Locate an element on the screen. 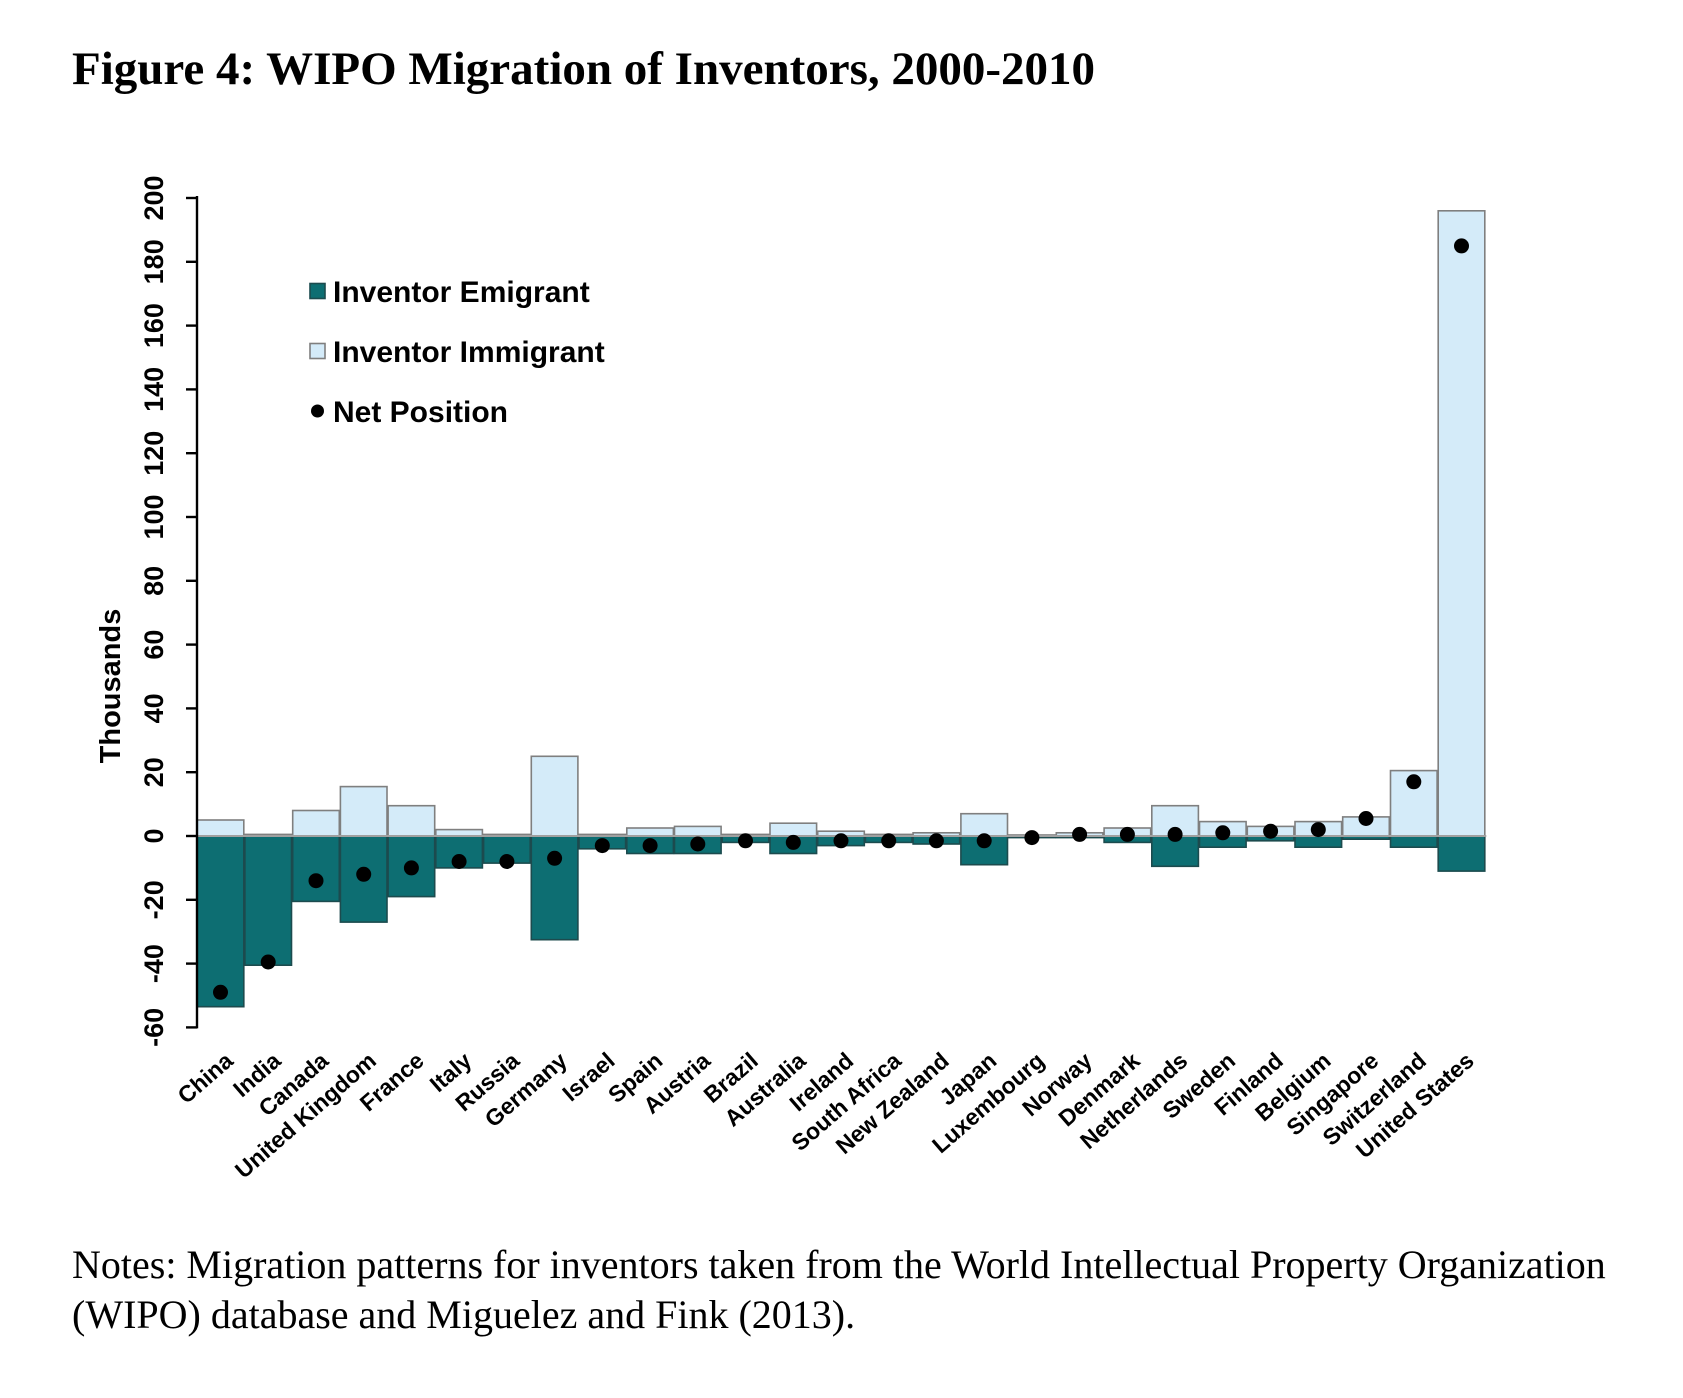  net-position-dot-netherlands is located at coordinates (1175, 834).